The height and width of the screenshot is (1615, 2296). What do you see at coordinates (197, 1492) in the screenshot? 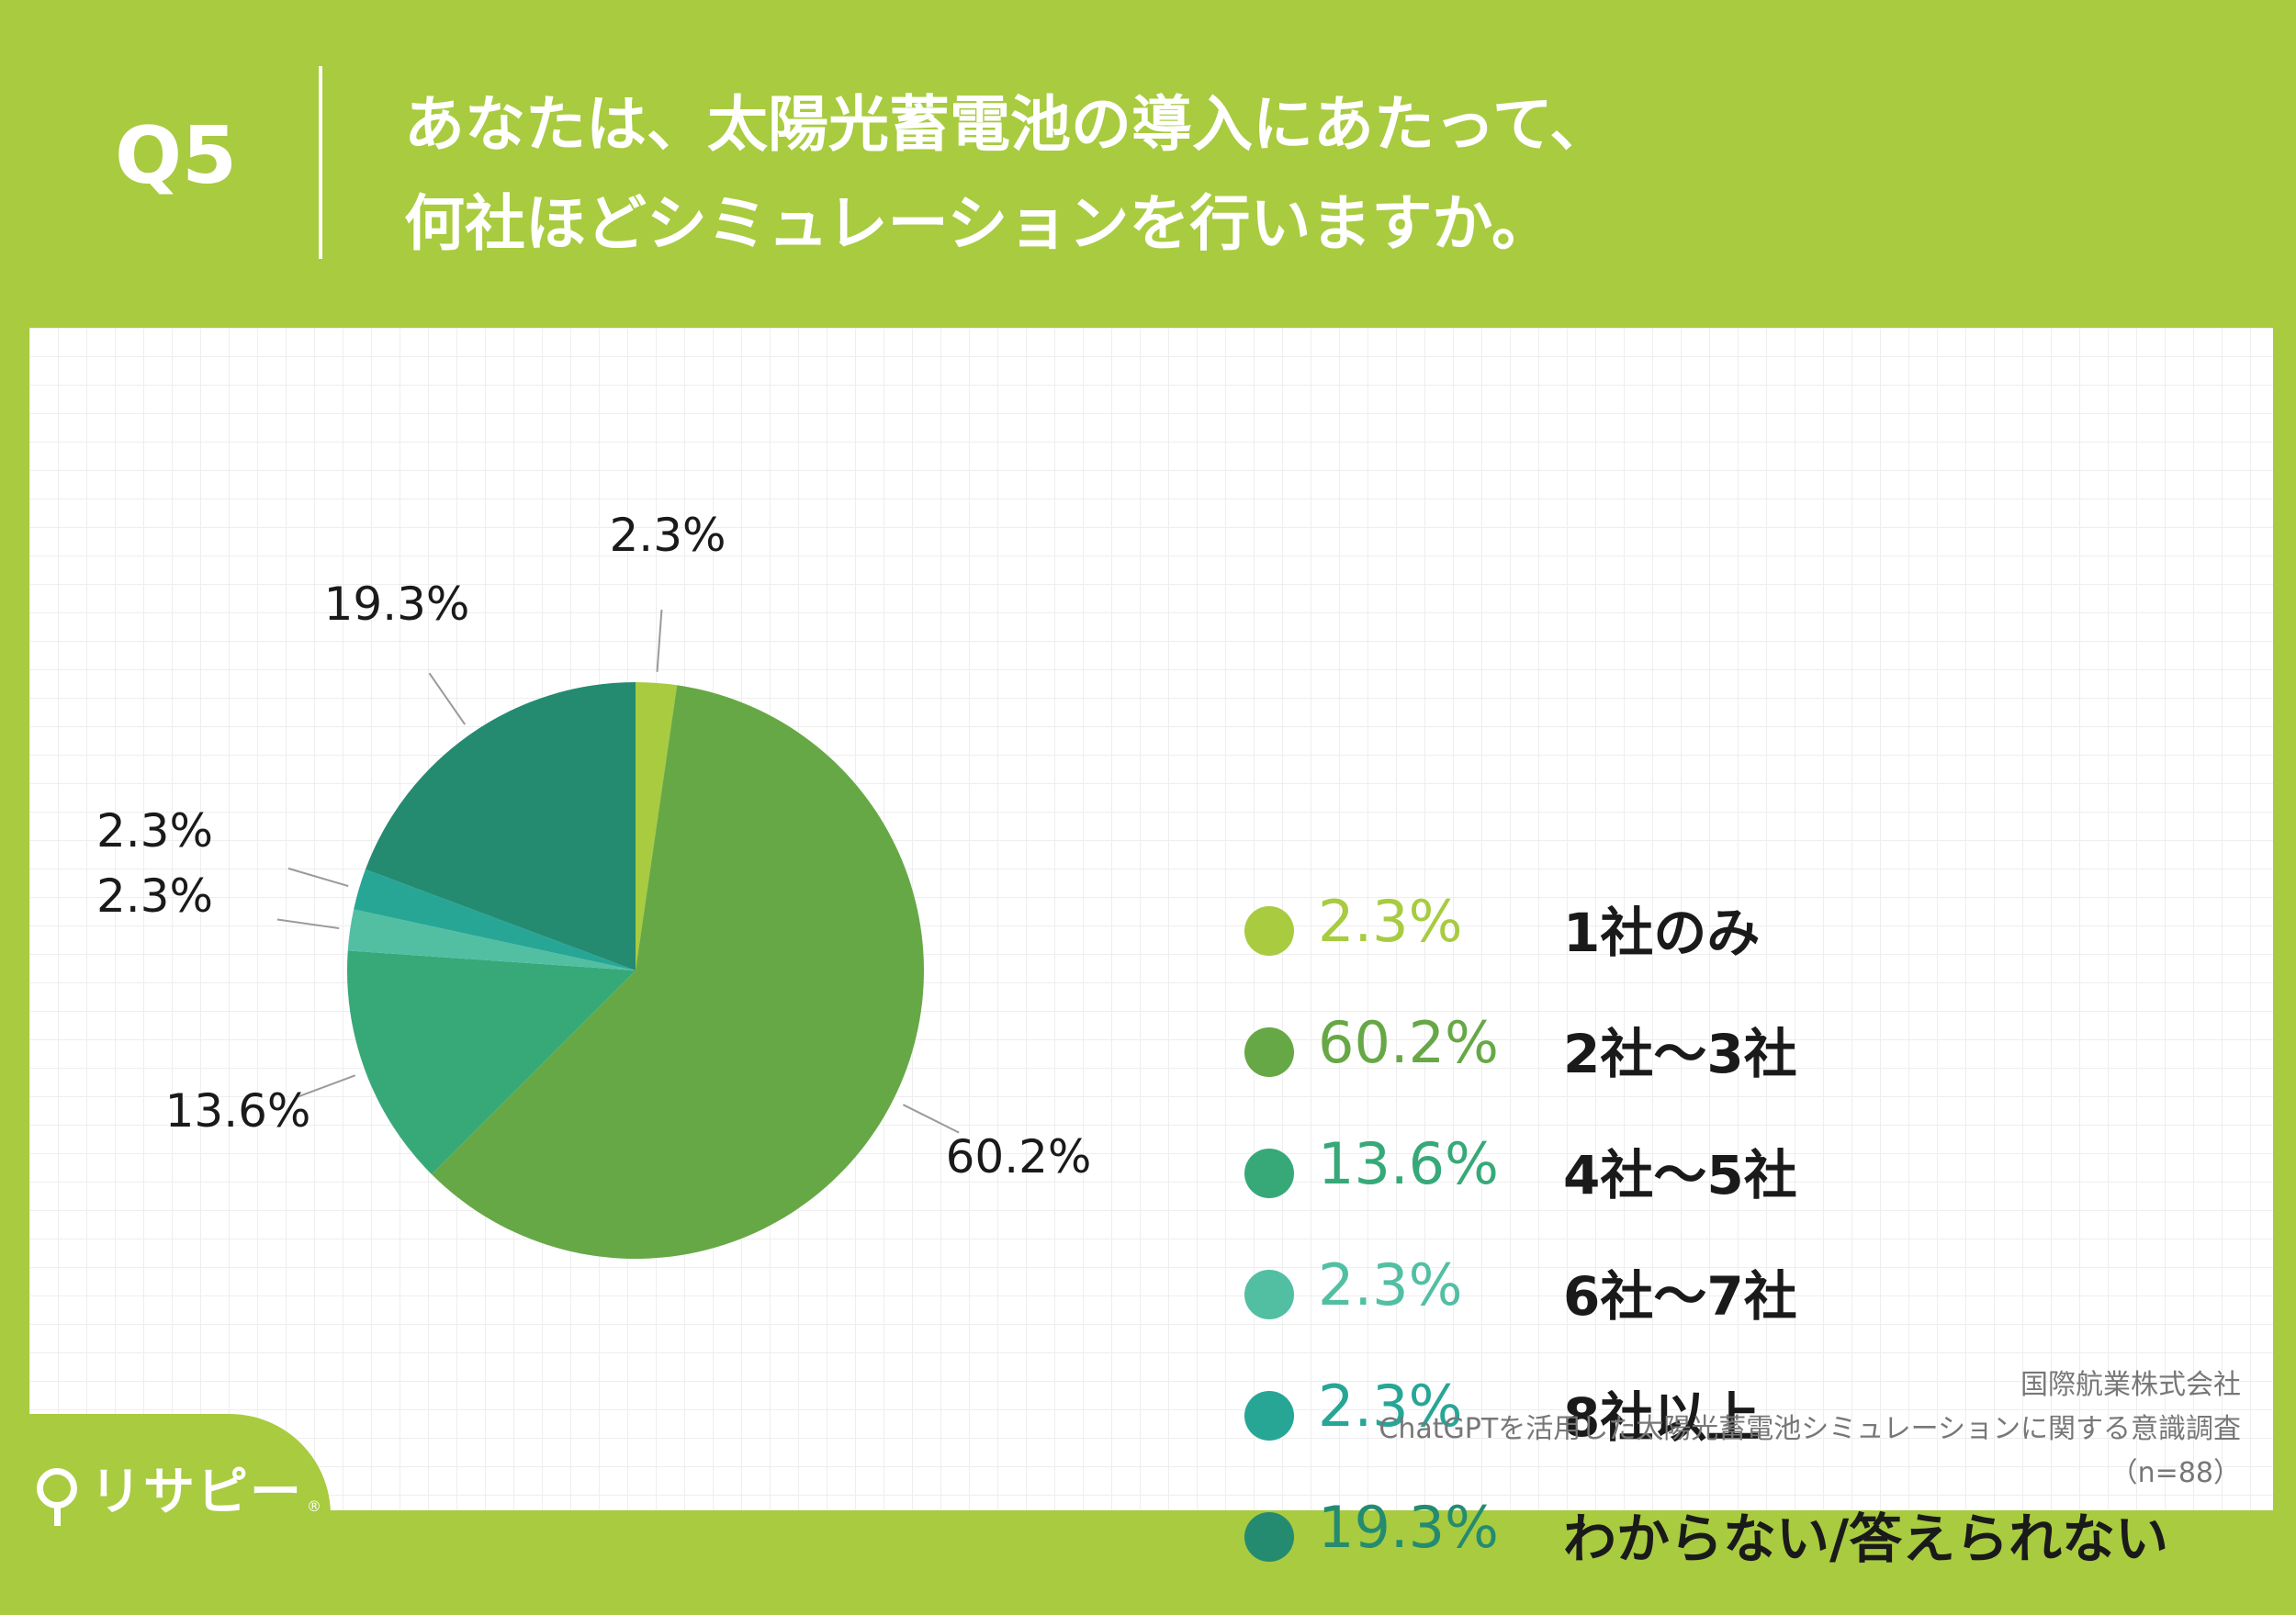
I see `logo-text: リサピー` at bounding box center [197, 1492].